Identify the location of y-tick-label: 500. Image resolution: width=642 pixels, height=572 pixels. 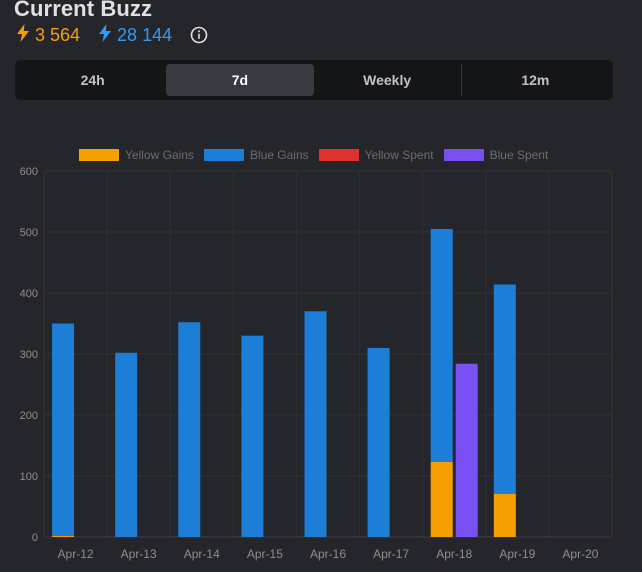
(29, 233).